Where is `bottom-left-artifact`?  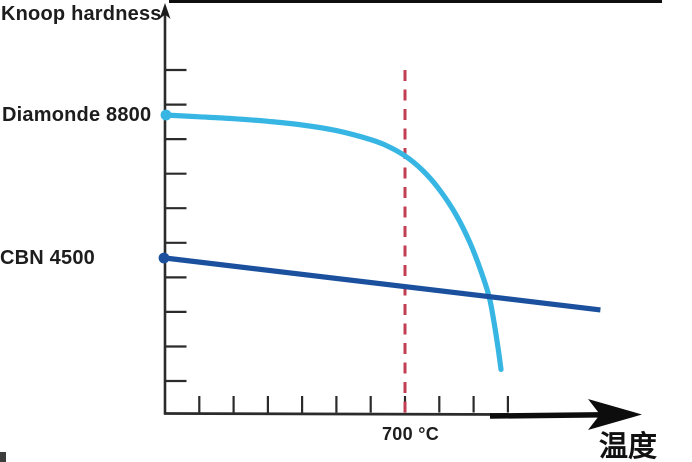
bottom-left-artifact is located at coordinates (3, 457).